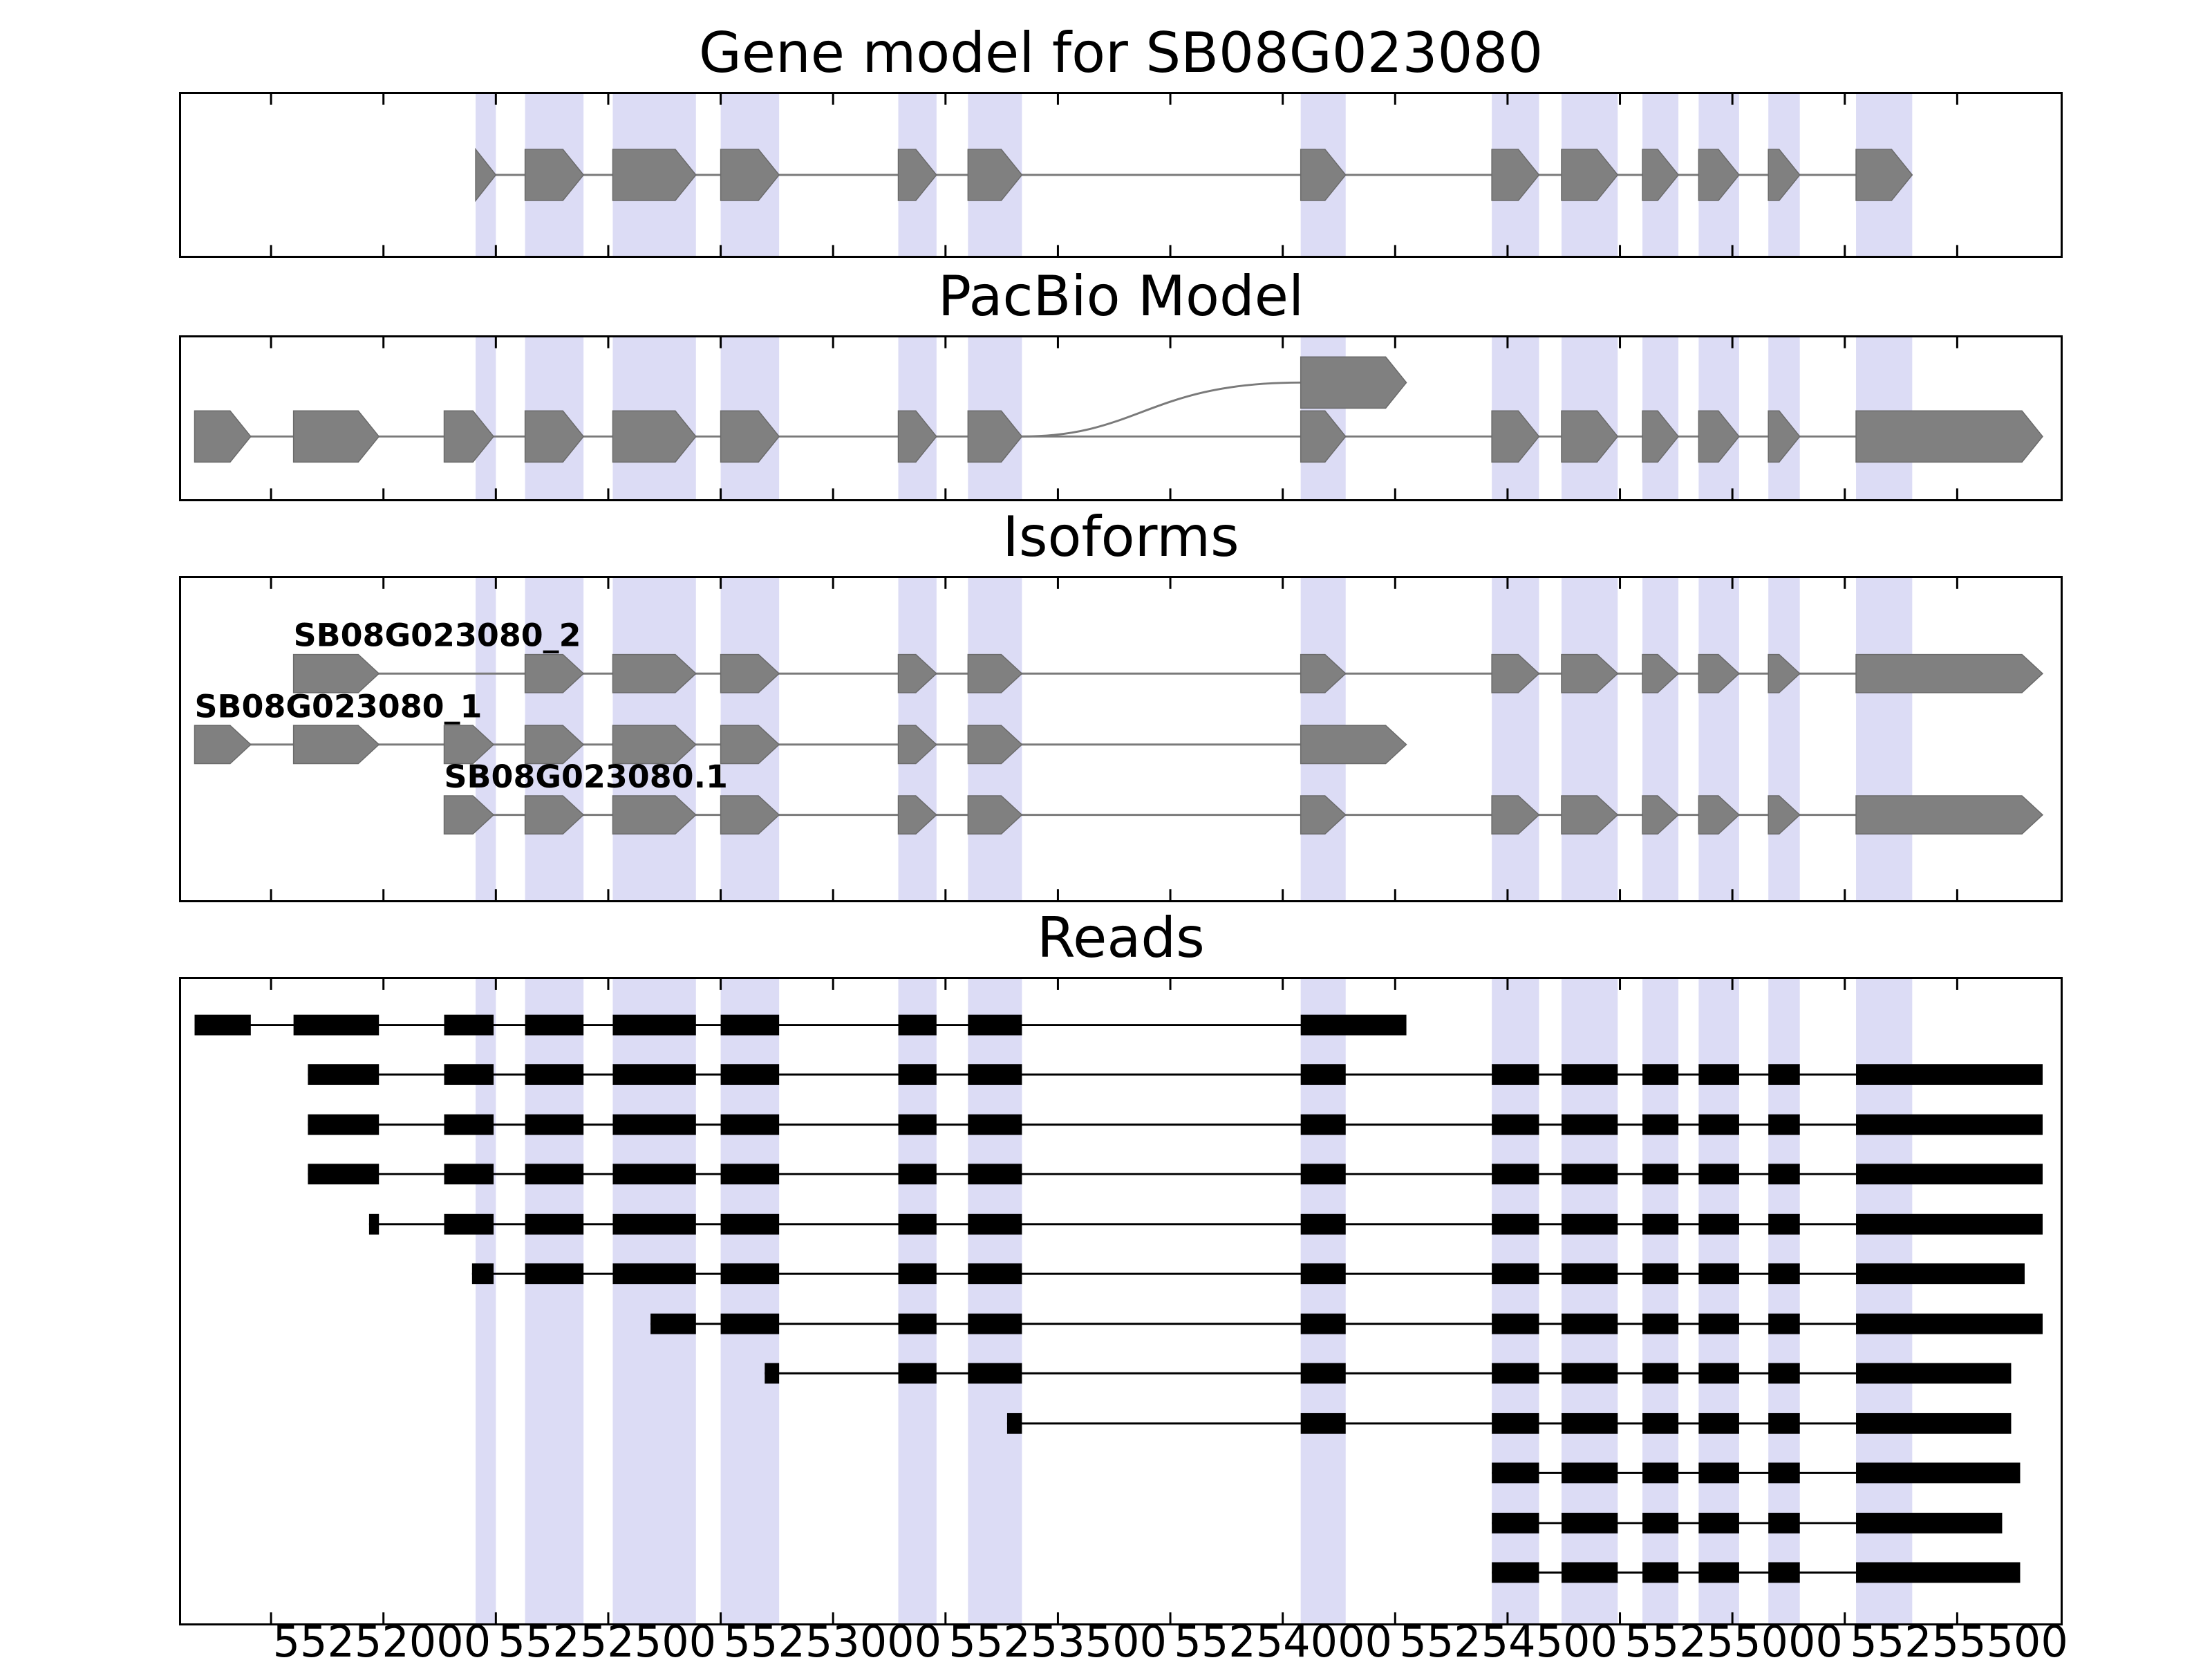  What do you see at coordinates (1959, 1641) in the screenshot?
I see `x-tick-label: 55255500` at bounding box center [1959, 1641].